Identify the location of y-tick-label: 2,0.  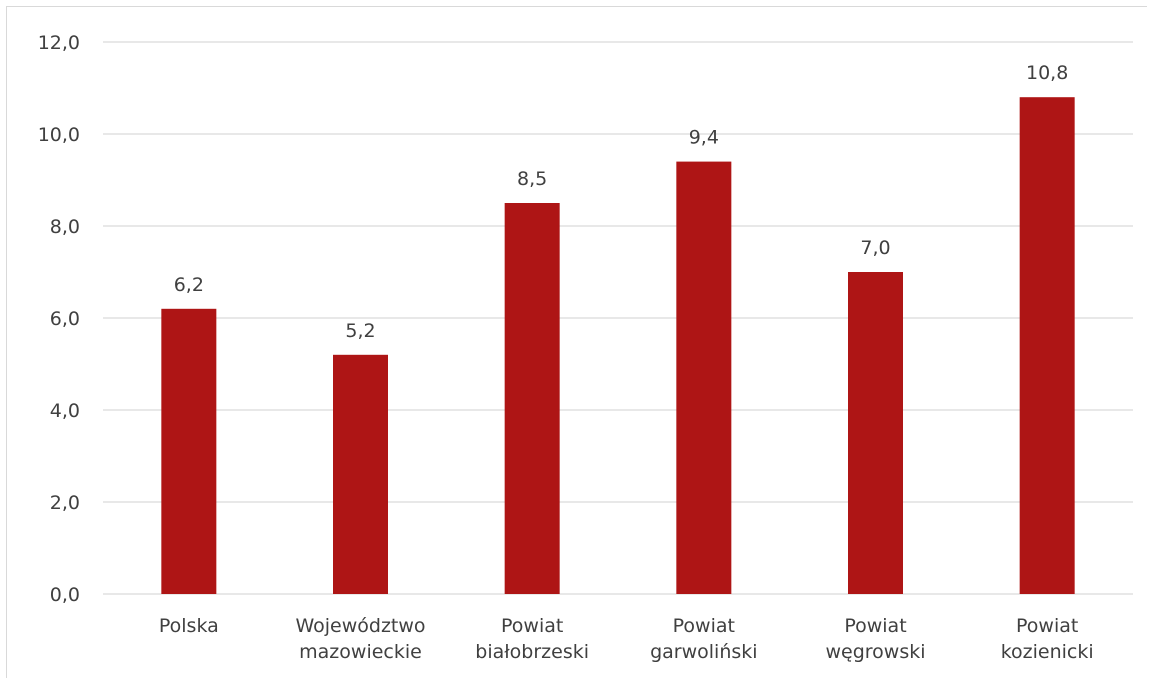
(65, 503).